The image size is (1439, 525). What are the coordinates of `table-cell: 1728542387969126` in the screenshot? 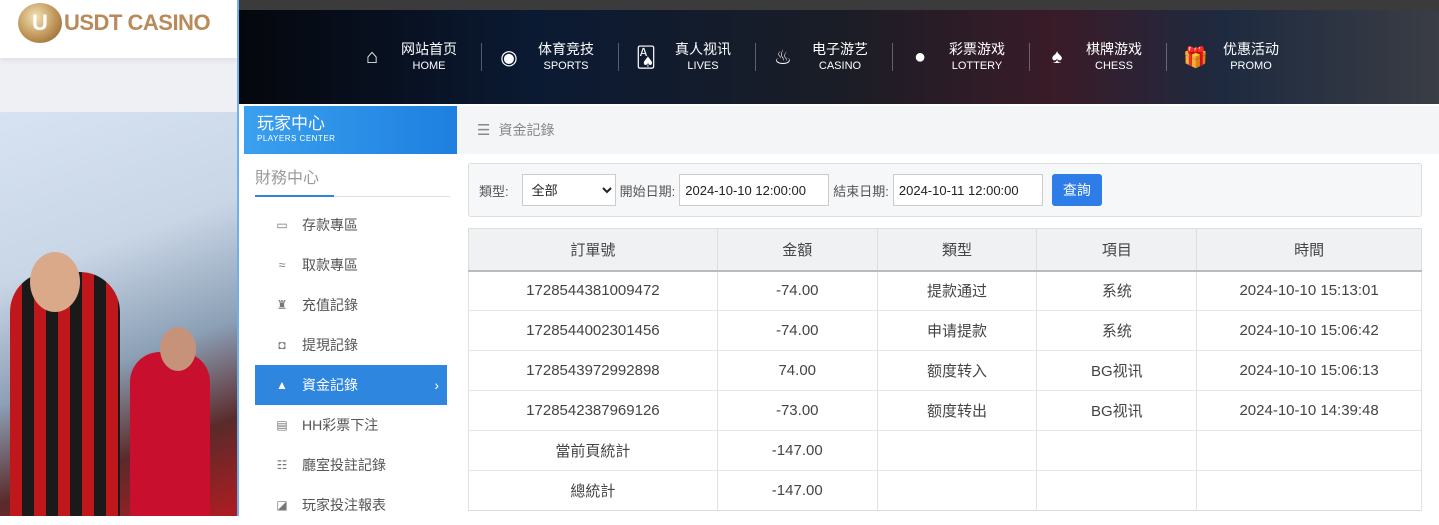 It's located at (593, 410).